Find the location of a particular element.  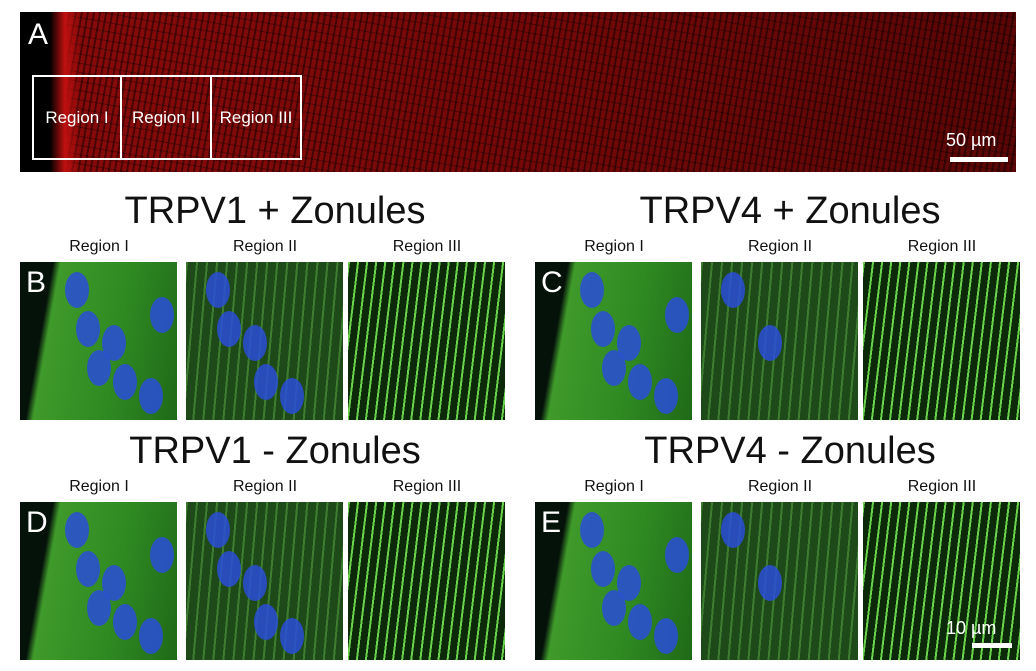

panel-label: A is located at coordinates (38, 34).